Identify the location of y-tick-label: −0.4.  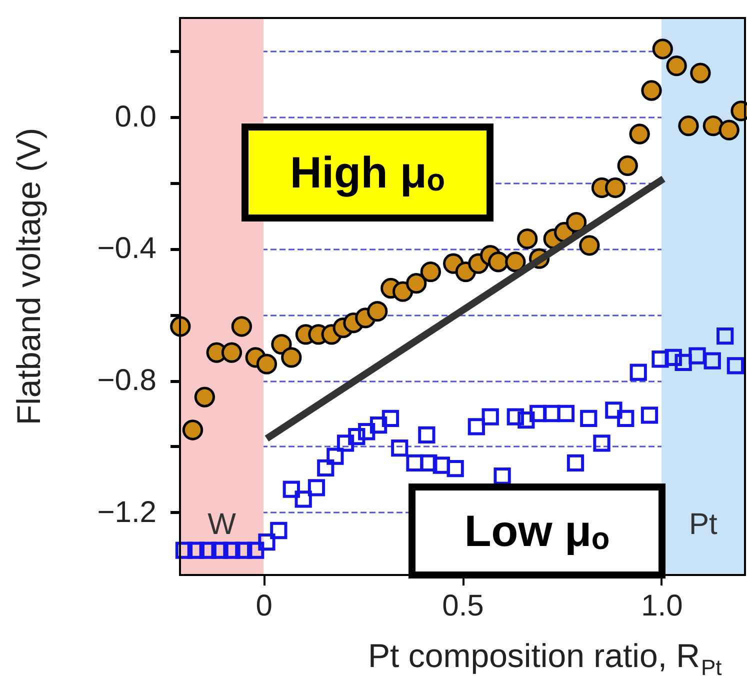
(126, 249).